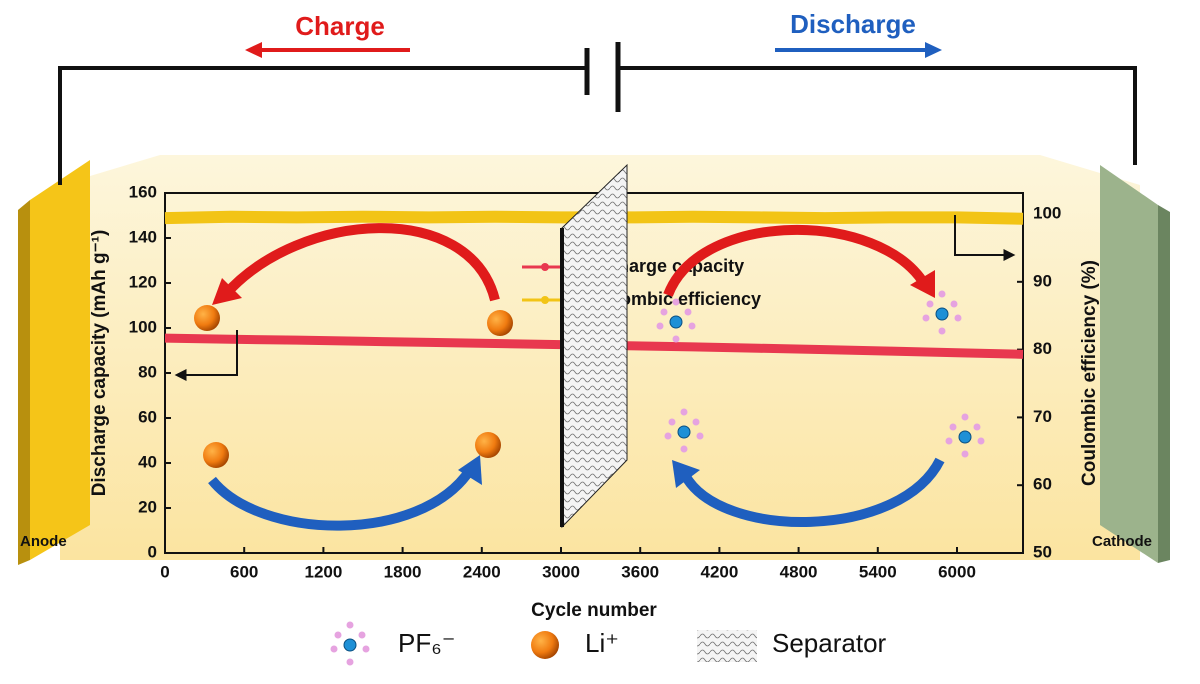  I want to click on x-tick-label: 4200, so click(719, 571).